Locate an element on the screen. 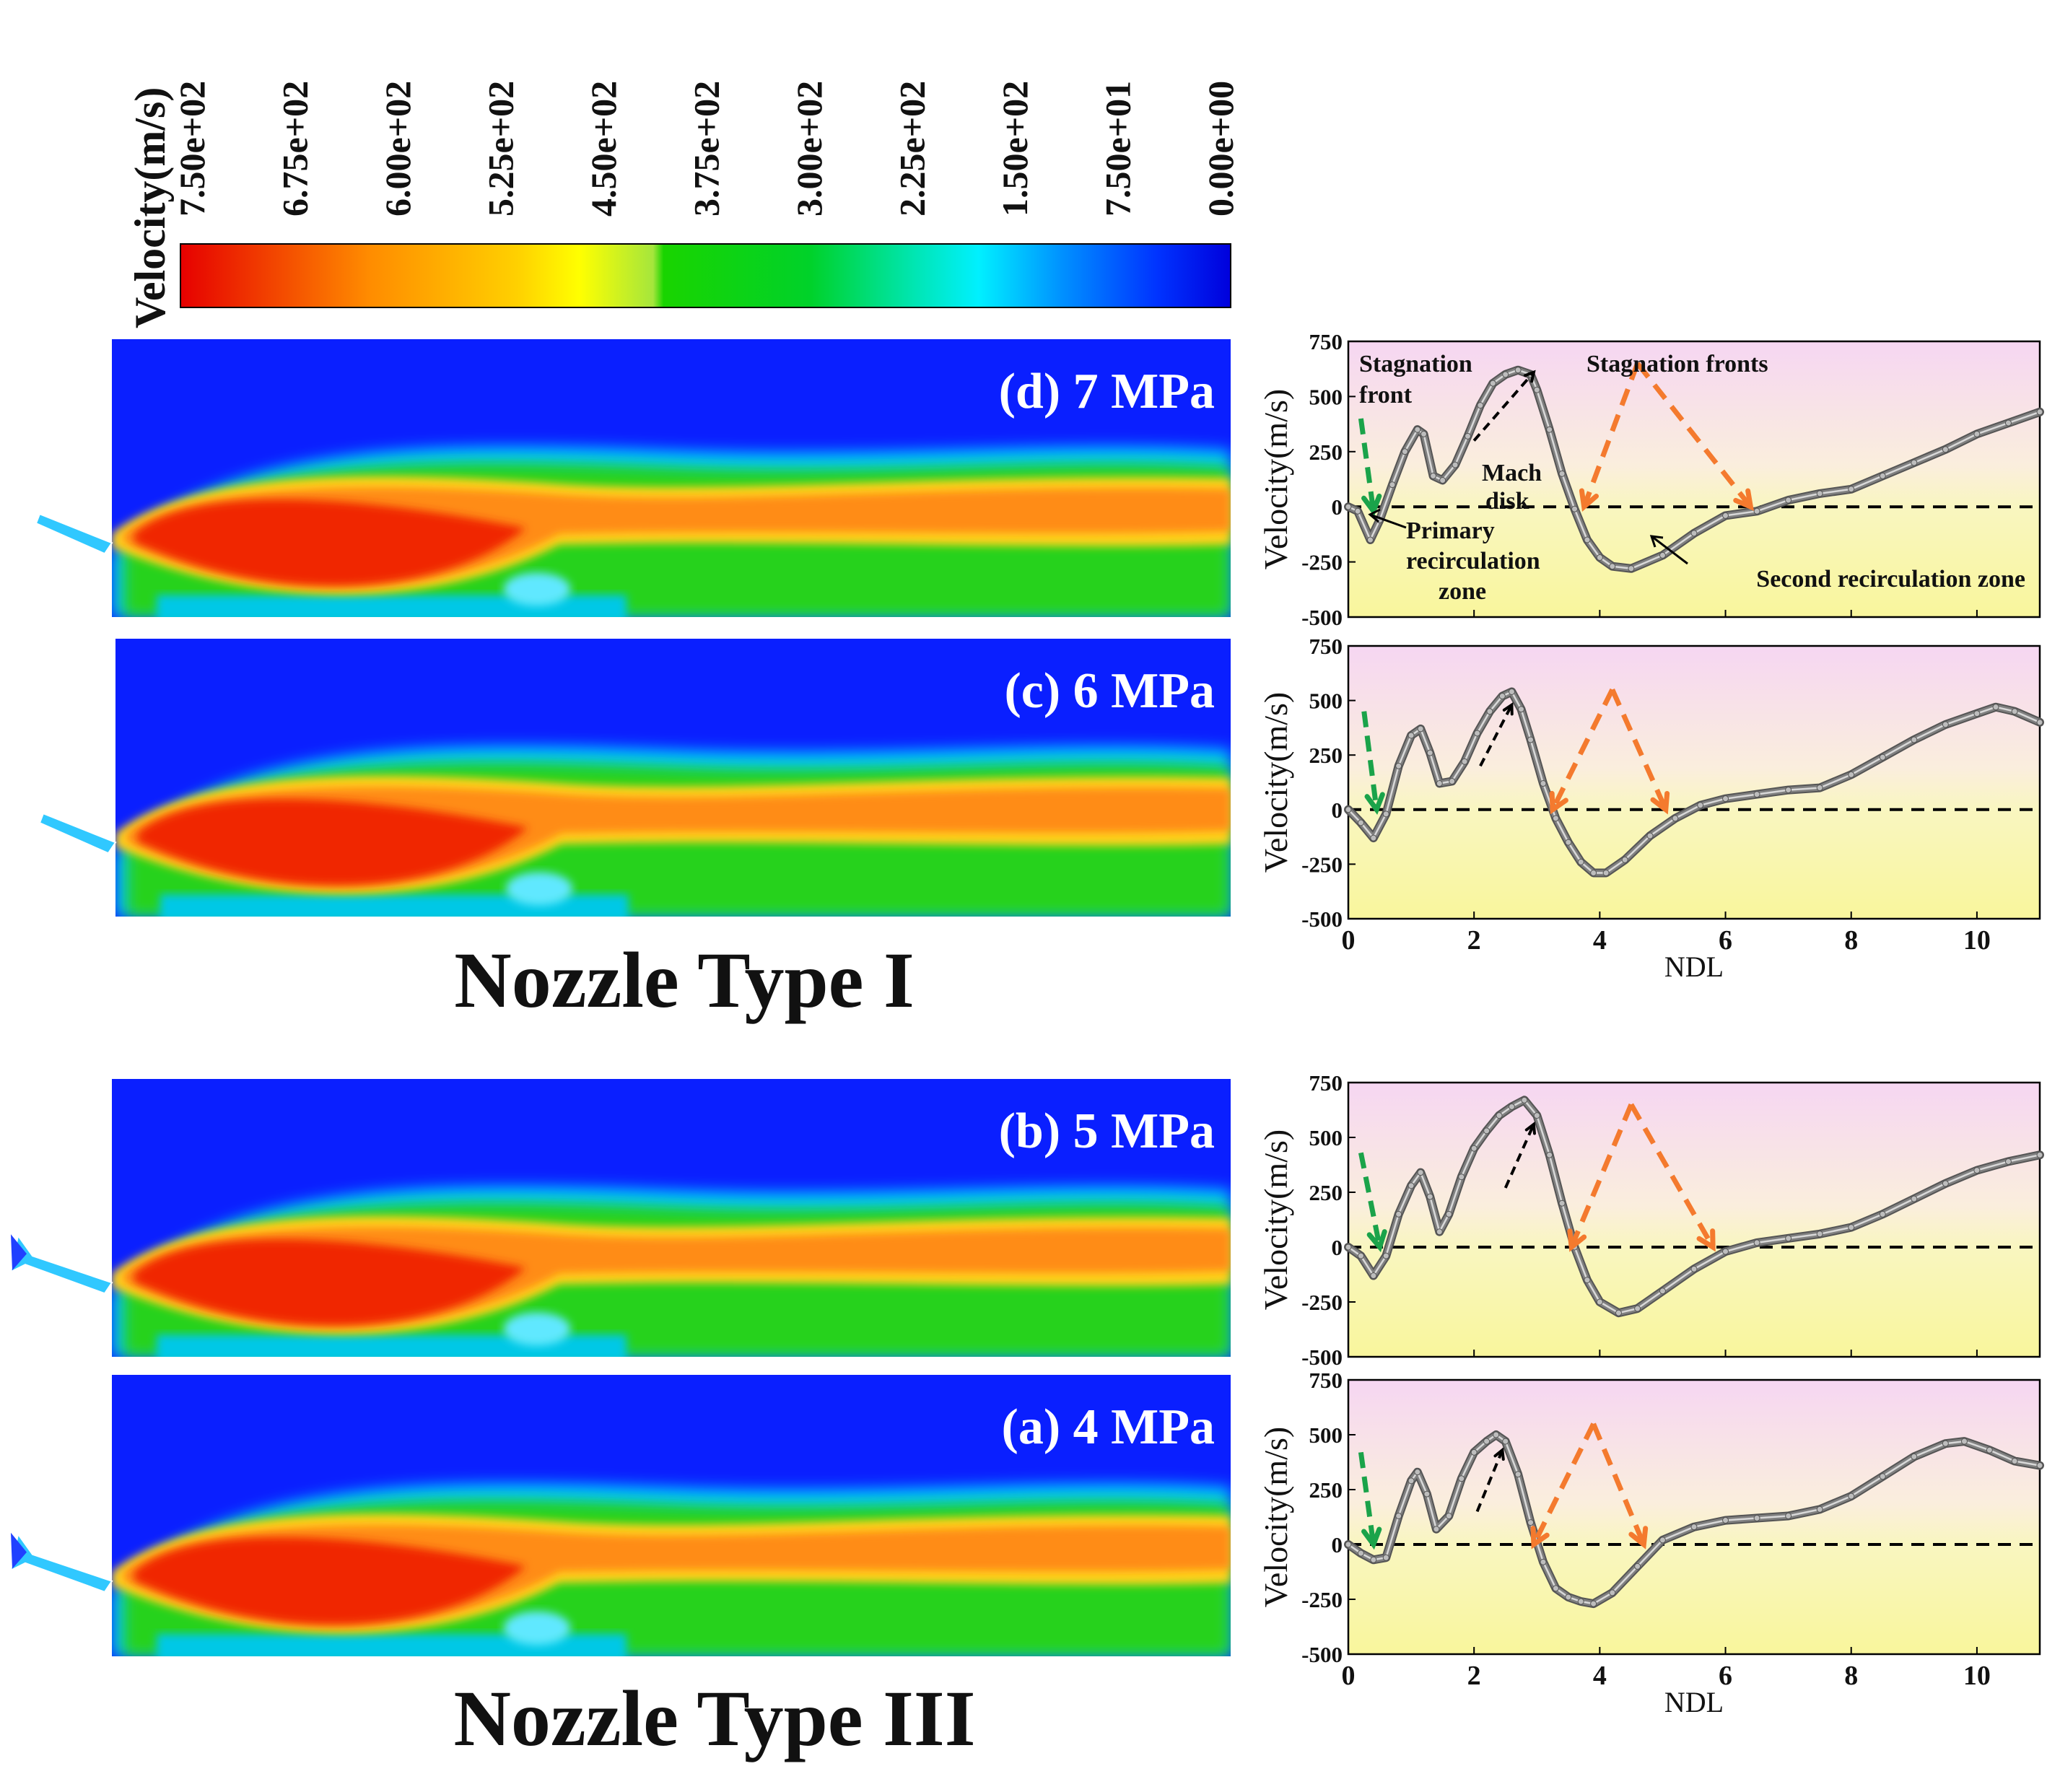 This screenshot has height=1792, width=2060. recirculation-bubble is located at coordinates (537, 1628).